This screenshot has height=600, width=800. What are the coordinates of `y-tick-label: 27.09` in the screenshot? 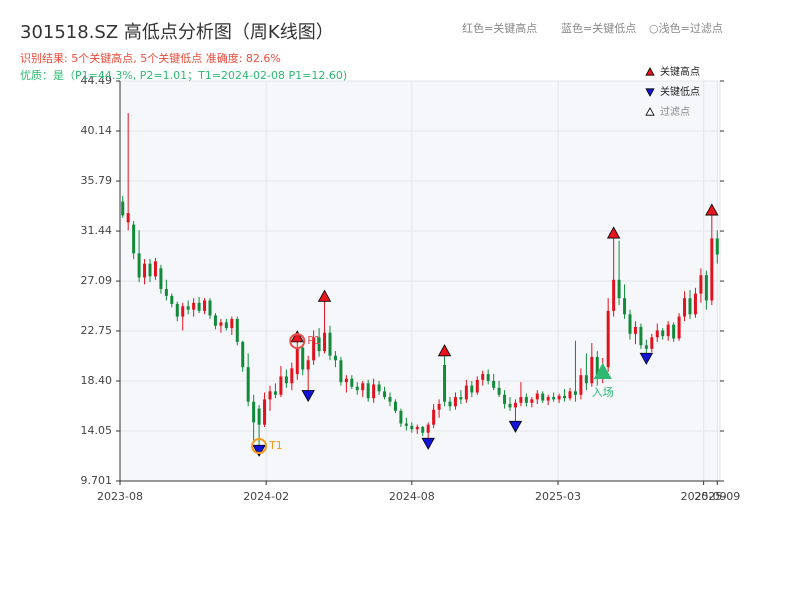 It's located at (97, 280).